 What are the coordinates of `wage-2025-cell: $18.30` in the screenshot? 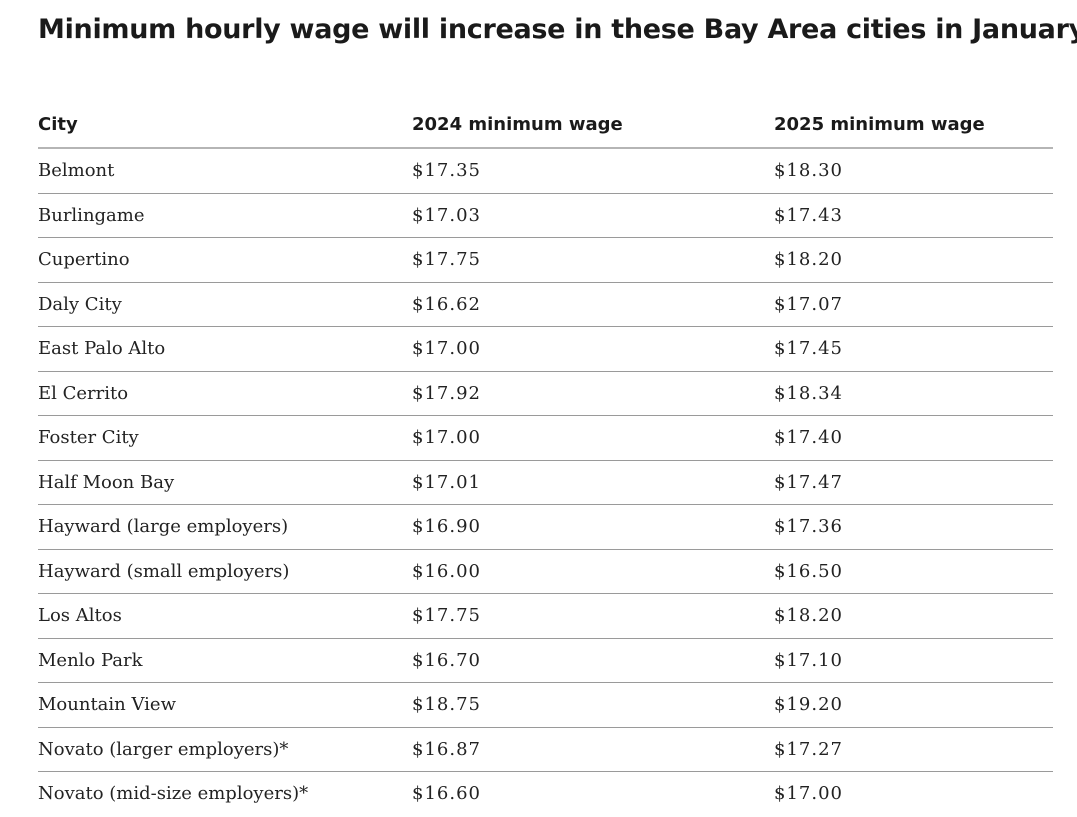 It's located at (913, 171).